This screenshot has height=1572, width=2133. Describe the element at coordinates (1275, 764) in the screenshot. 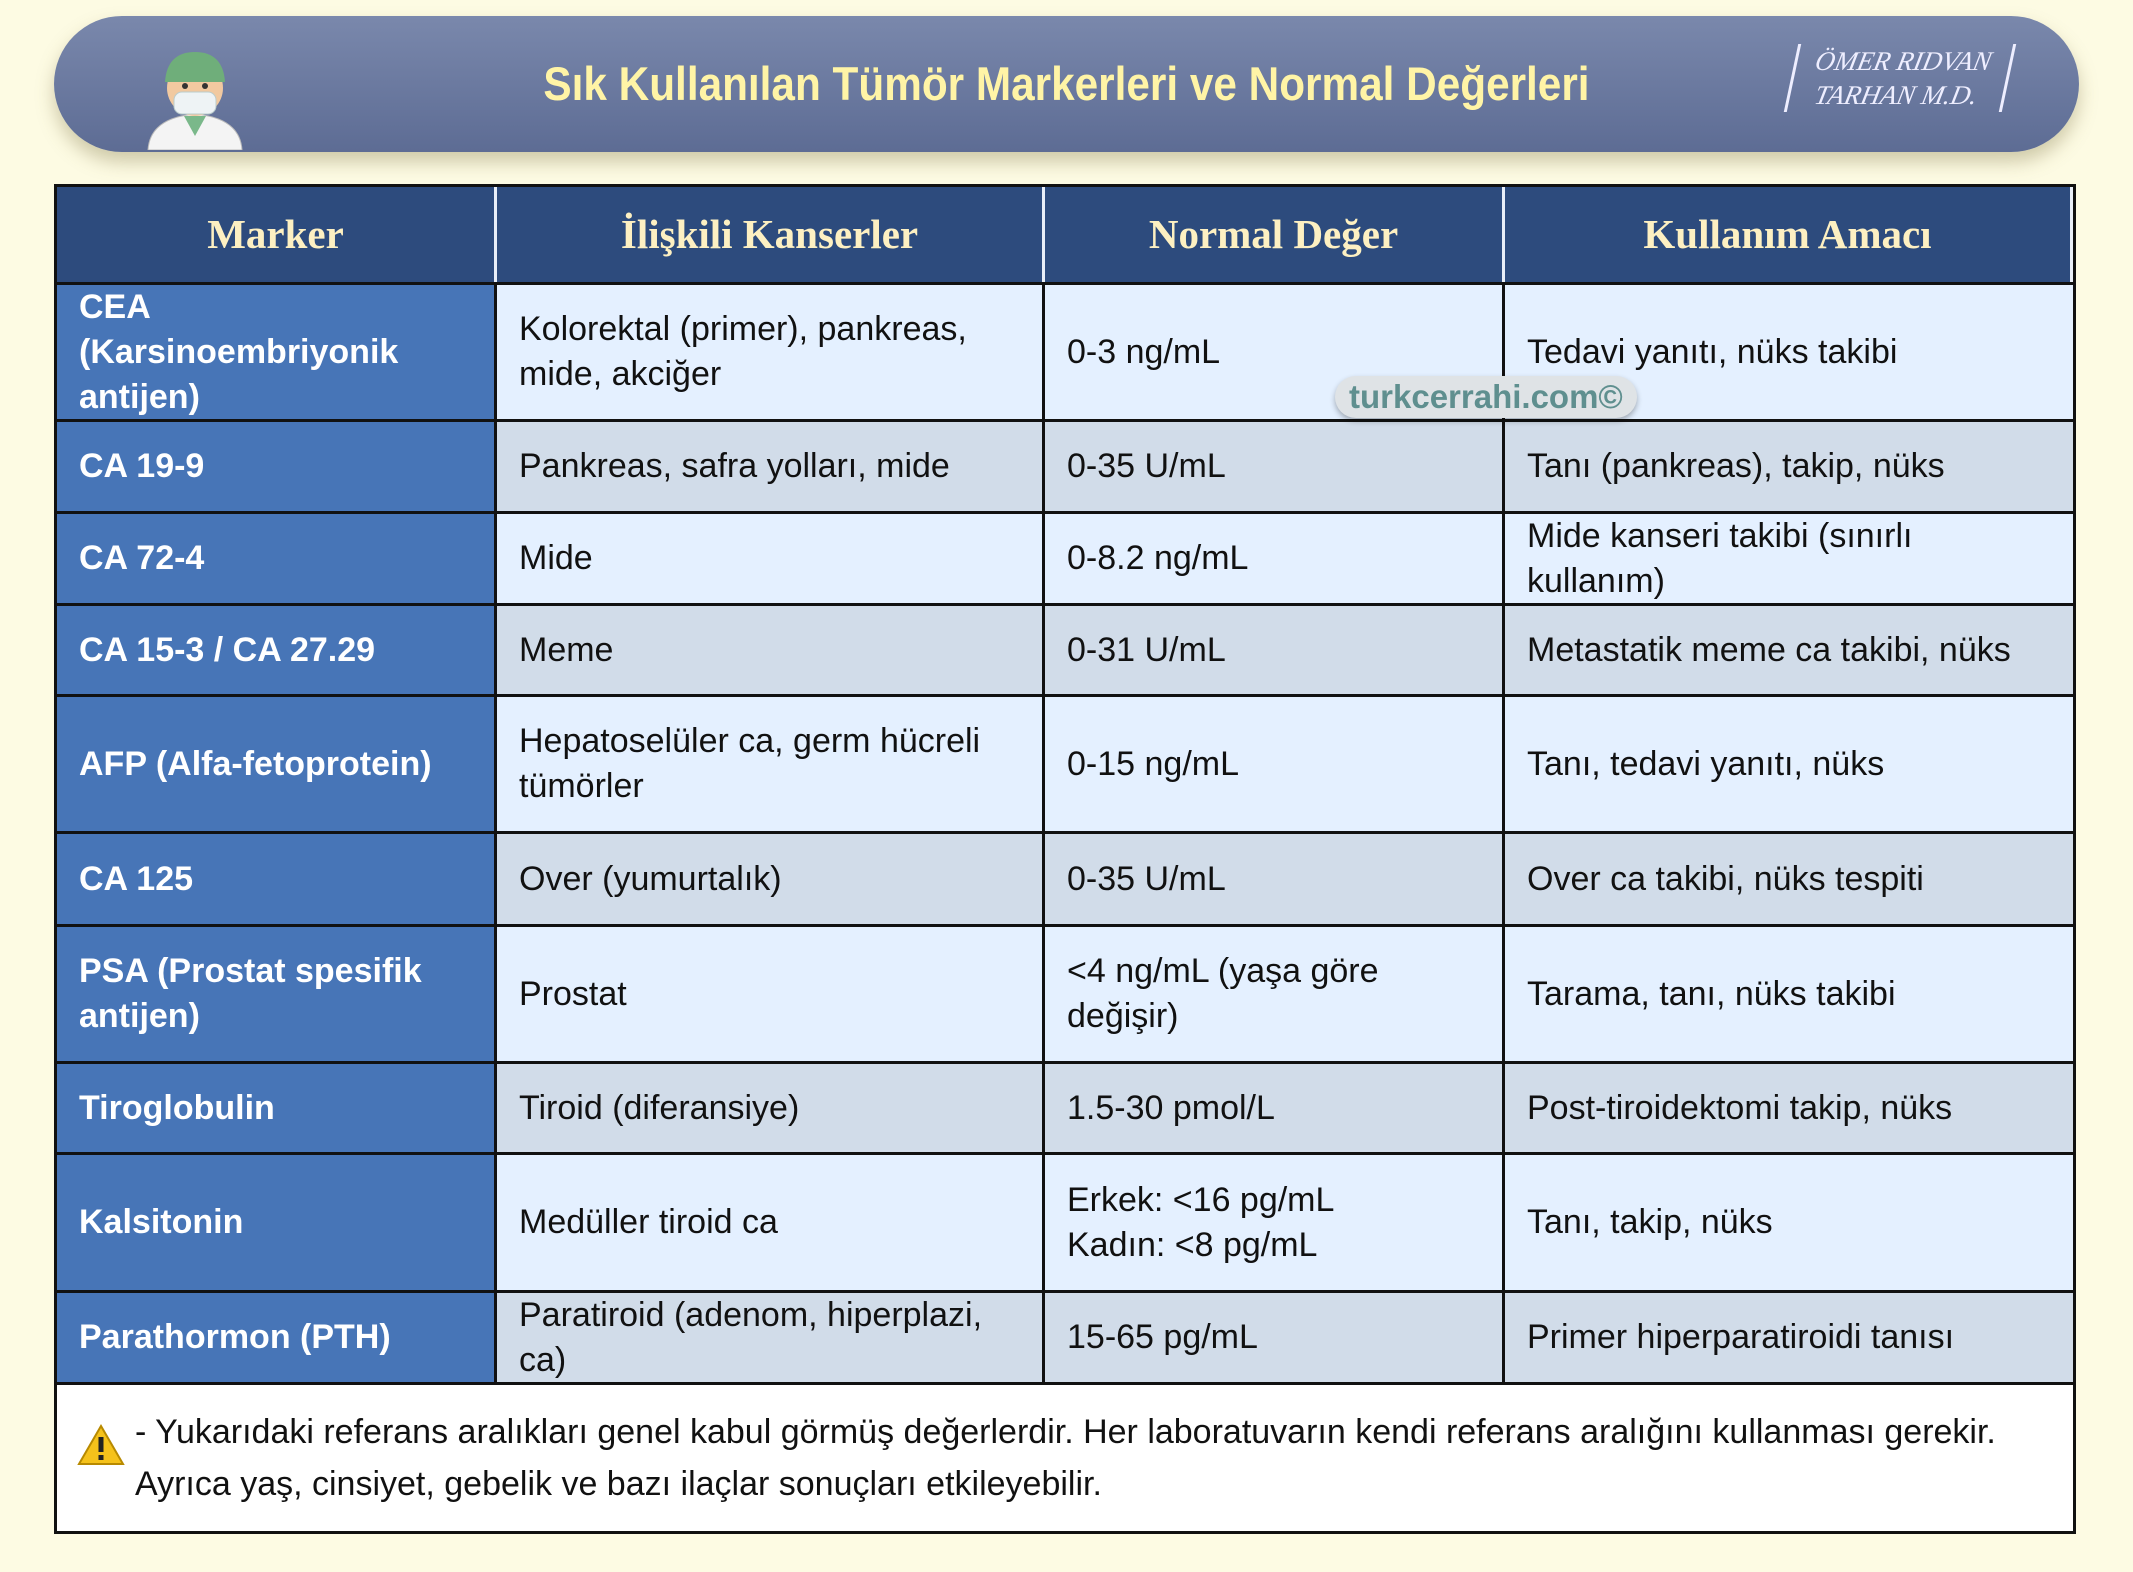

I see `table-cell: 0-15 ng/mL` at that location.